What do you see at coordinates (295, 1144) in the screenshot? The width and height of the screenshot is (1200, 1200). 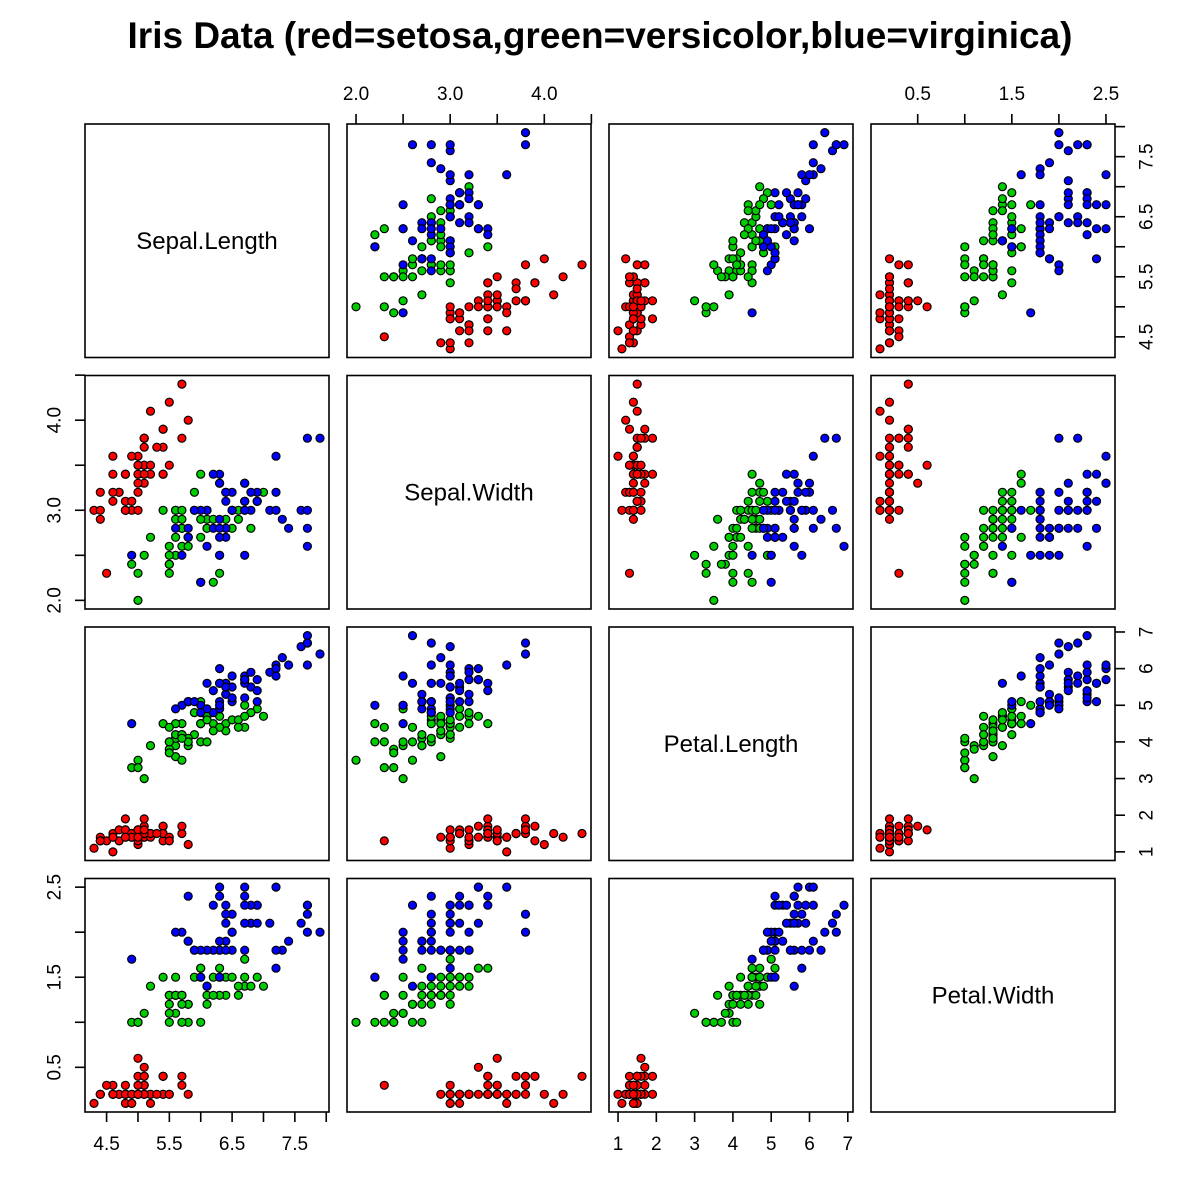 I see `bottom-tick-label: 7.5` at bounding box center [295, 1144].